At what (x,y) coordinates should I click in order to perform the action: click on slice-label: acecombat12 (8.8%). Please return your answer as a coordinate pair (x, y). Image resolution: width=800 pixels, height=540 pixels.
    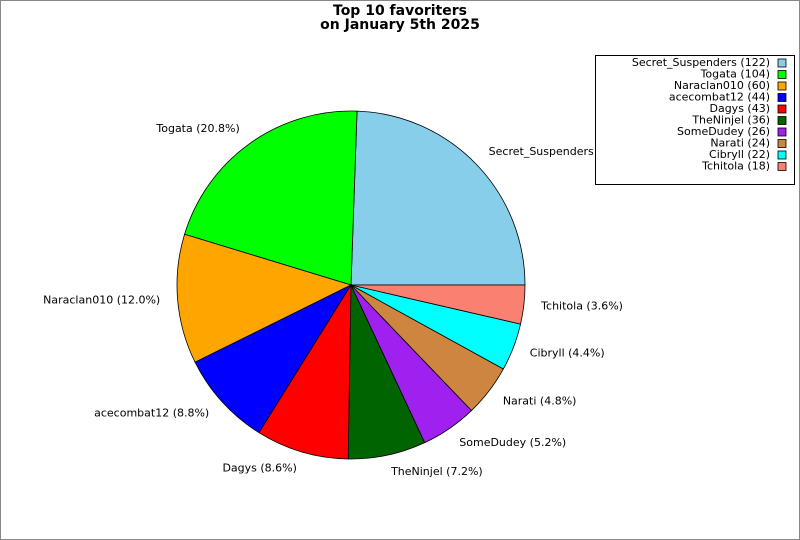
    Looking at the image, I should click on (151, 413).